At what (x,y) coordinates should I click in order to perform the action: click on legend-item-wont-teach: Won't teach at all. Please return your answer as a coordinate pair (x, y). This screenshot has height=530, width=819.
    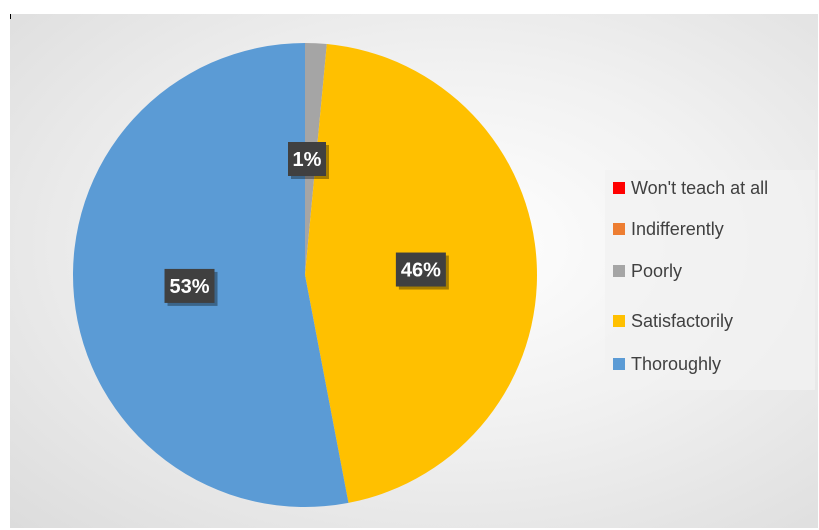
    Looking at the image, I should click on (690, 188).